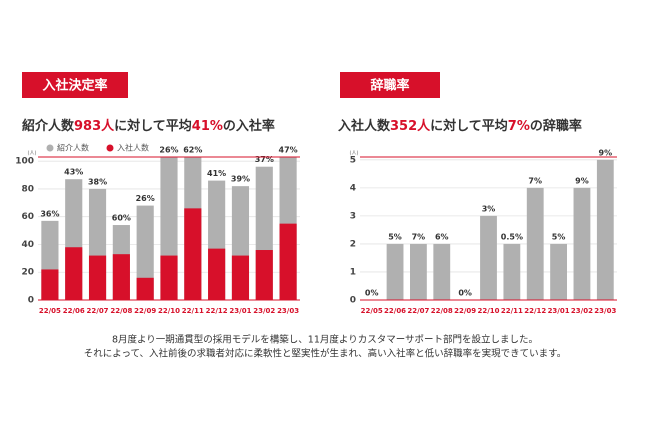 Image resolution: width=650 pixels, height=434 pixels. I want to click on rate-label: 41%, so click(216, 173).